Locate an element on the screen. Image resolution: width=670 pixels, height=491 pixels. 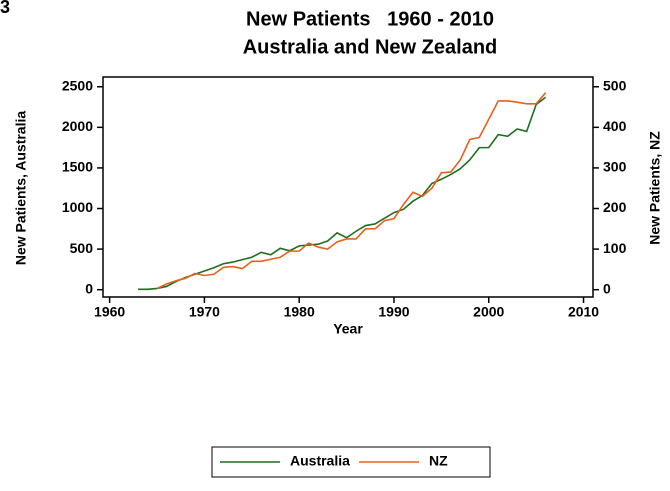
y2-axis-label: New Patients, NZ is located at coordinates (655, 188).